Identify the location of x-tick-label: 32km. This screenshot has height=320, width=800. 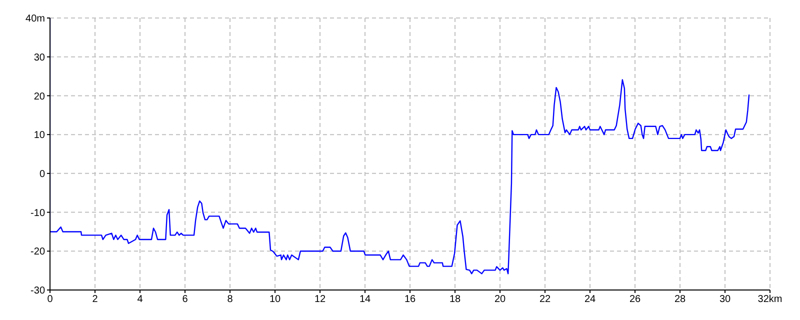
(770, 300).